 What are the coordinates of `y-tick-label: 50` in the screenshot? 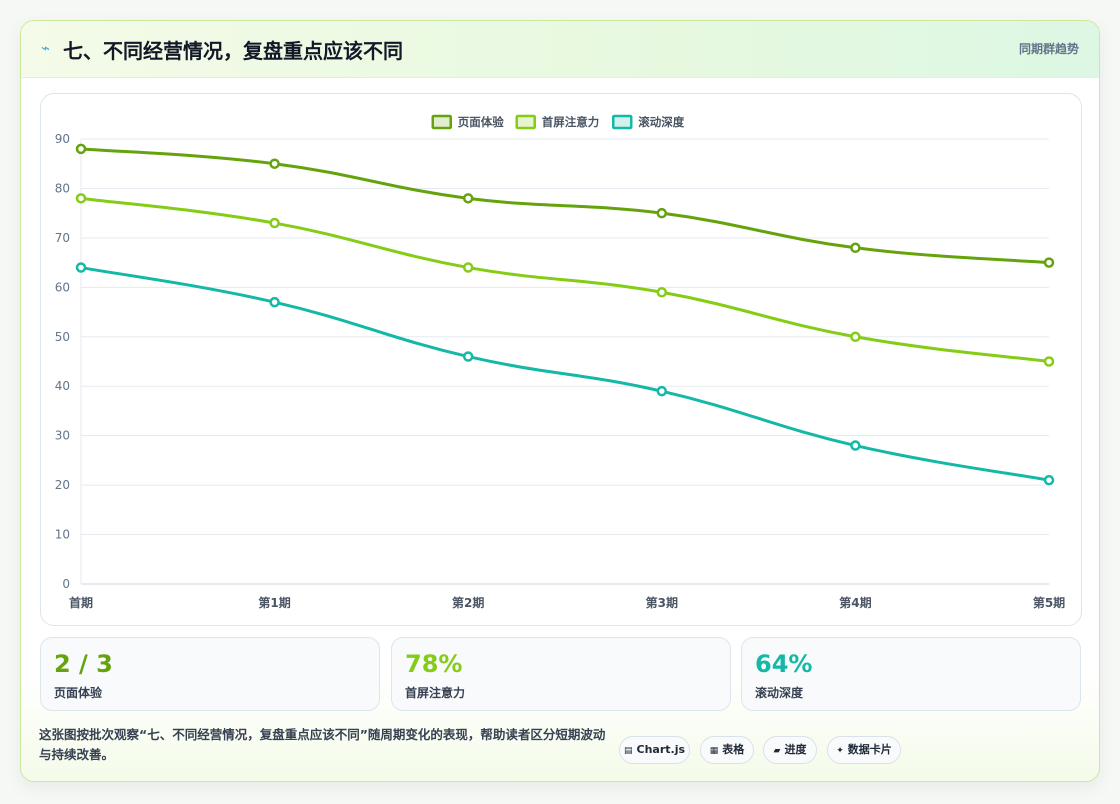 It's located at (62, 337).